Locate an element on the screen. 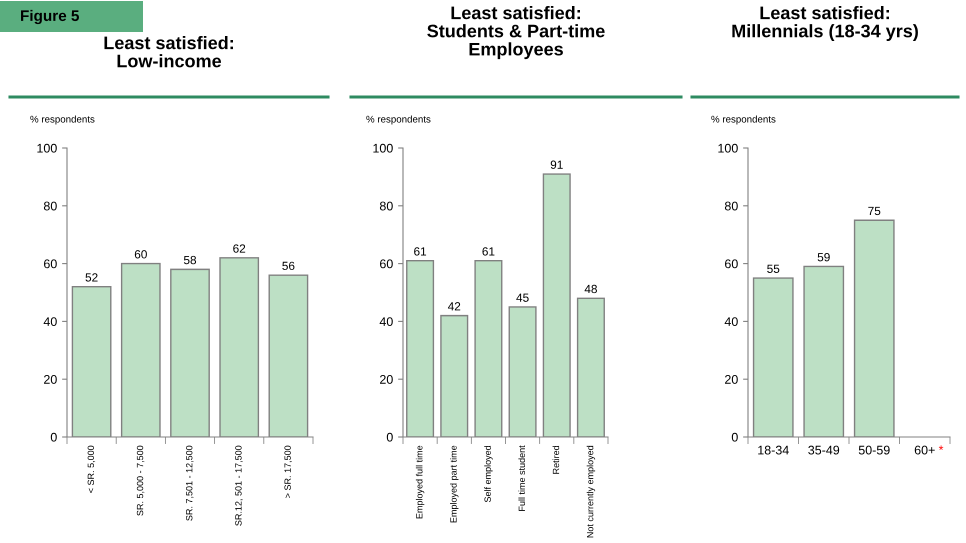 The height and width of the screenshot is (543, 966). x-tick-label: < SR. 5,000 is located at coordinates (92, 469).